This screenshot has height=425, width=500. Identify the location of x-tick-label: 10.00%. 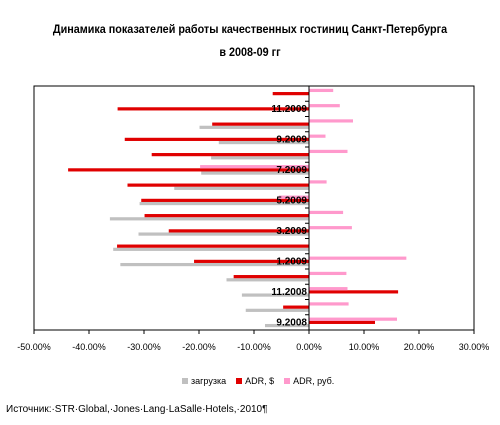
(364, 347).